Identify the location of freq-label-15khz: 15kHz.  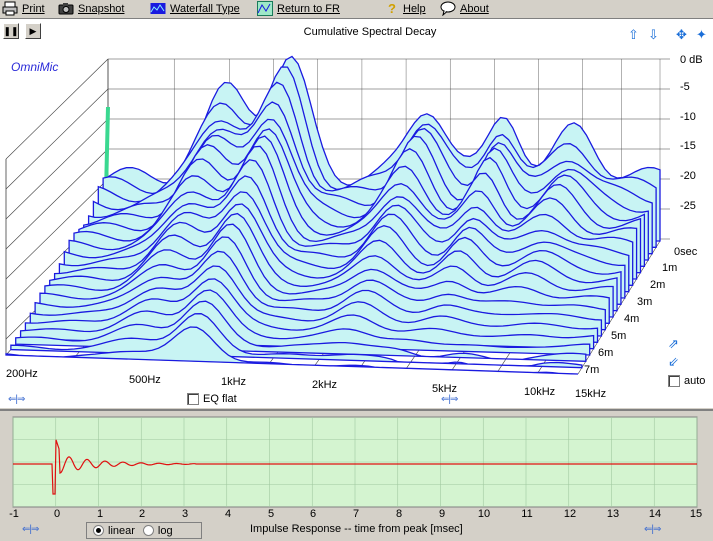
(591, 394).